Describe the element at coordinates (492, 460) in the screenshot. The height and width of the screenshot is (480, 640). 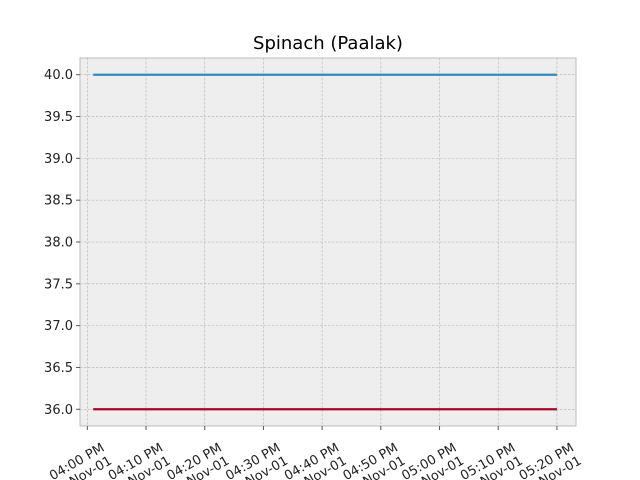
I see `x-tick-label: 05:10 PMNov-01` at that location.